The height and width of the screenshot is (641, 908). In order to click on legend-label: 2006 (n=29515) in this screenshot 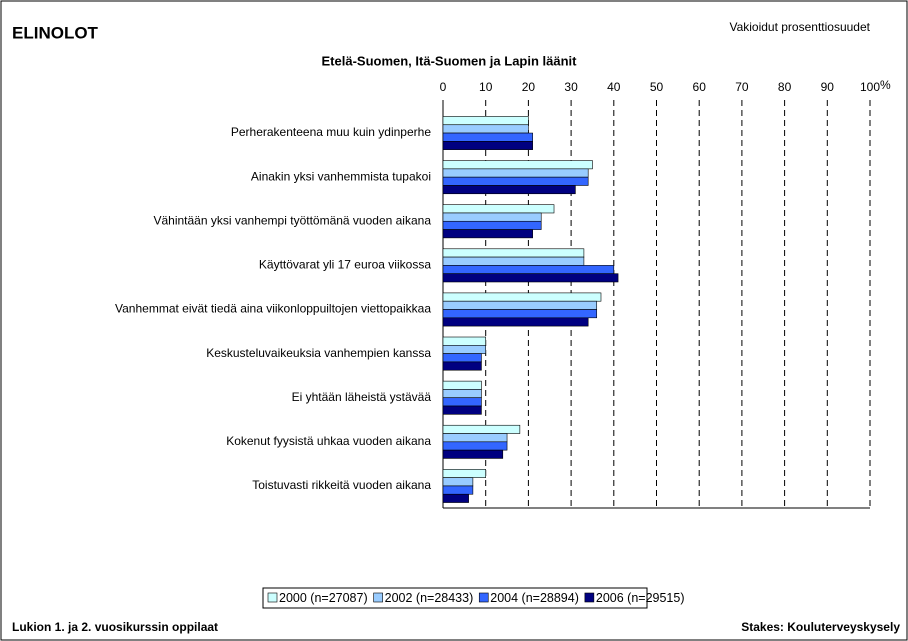, I will do `click(640, 598)`.